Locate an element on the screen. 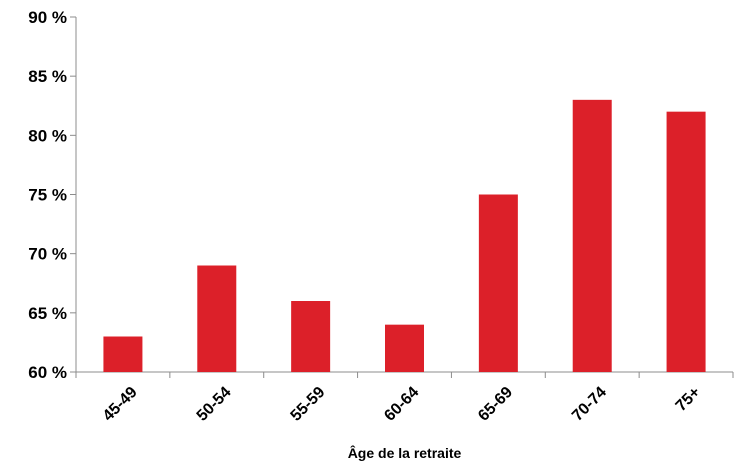 This screenshot has width=738, height=466. y-tick-label: 70 % is located at coordinates (47, 254).